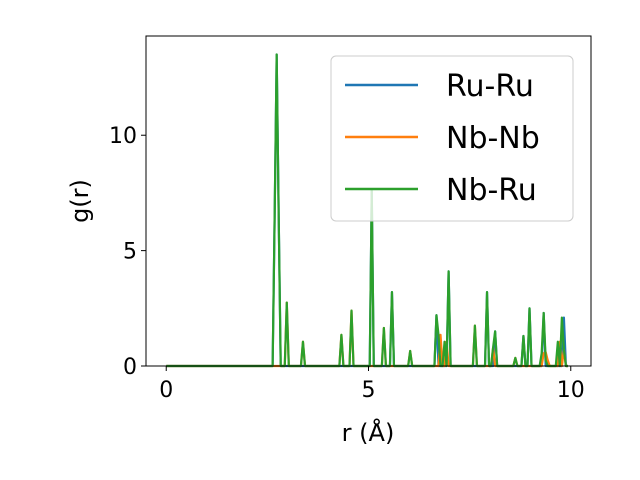 This screenshot has height=480, width=640. I want to click on legend-box, so click(452, 138).